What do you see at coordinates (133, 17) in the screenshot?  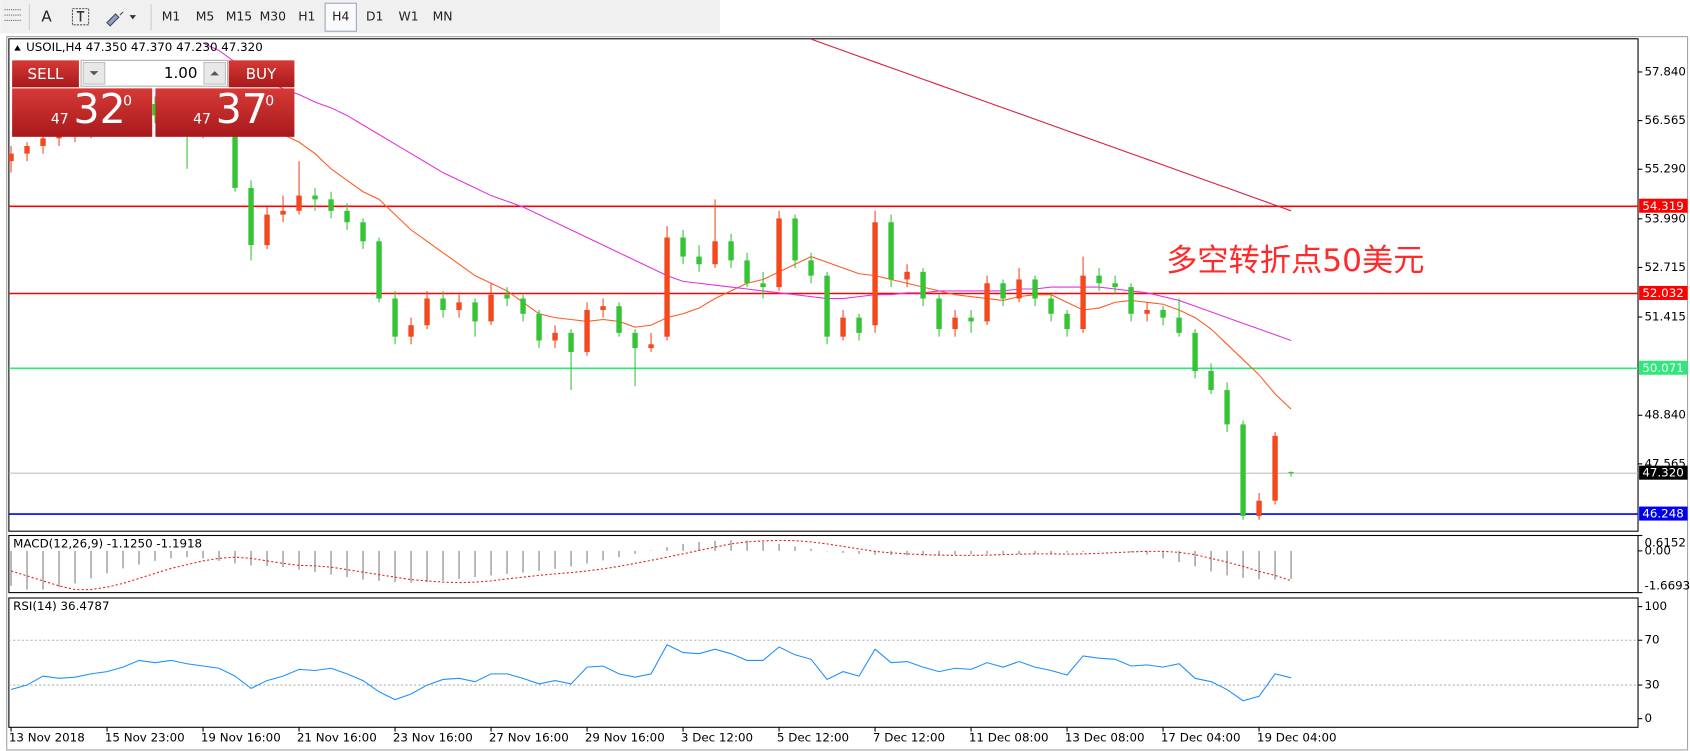 I see `dropdown-arrow` at bounding box center [133, 17].